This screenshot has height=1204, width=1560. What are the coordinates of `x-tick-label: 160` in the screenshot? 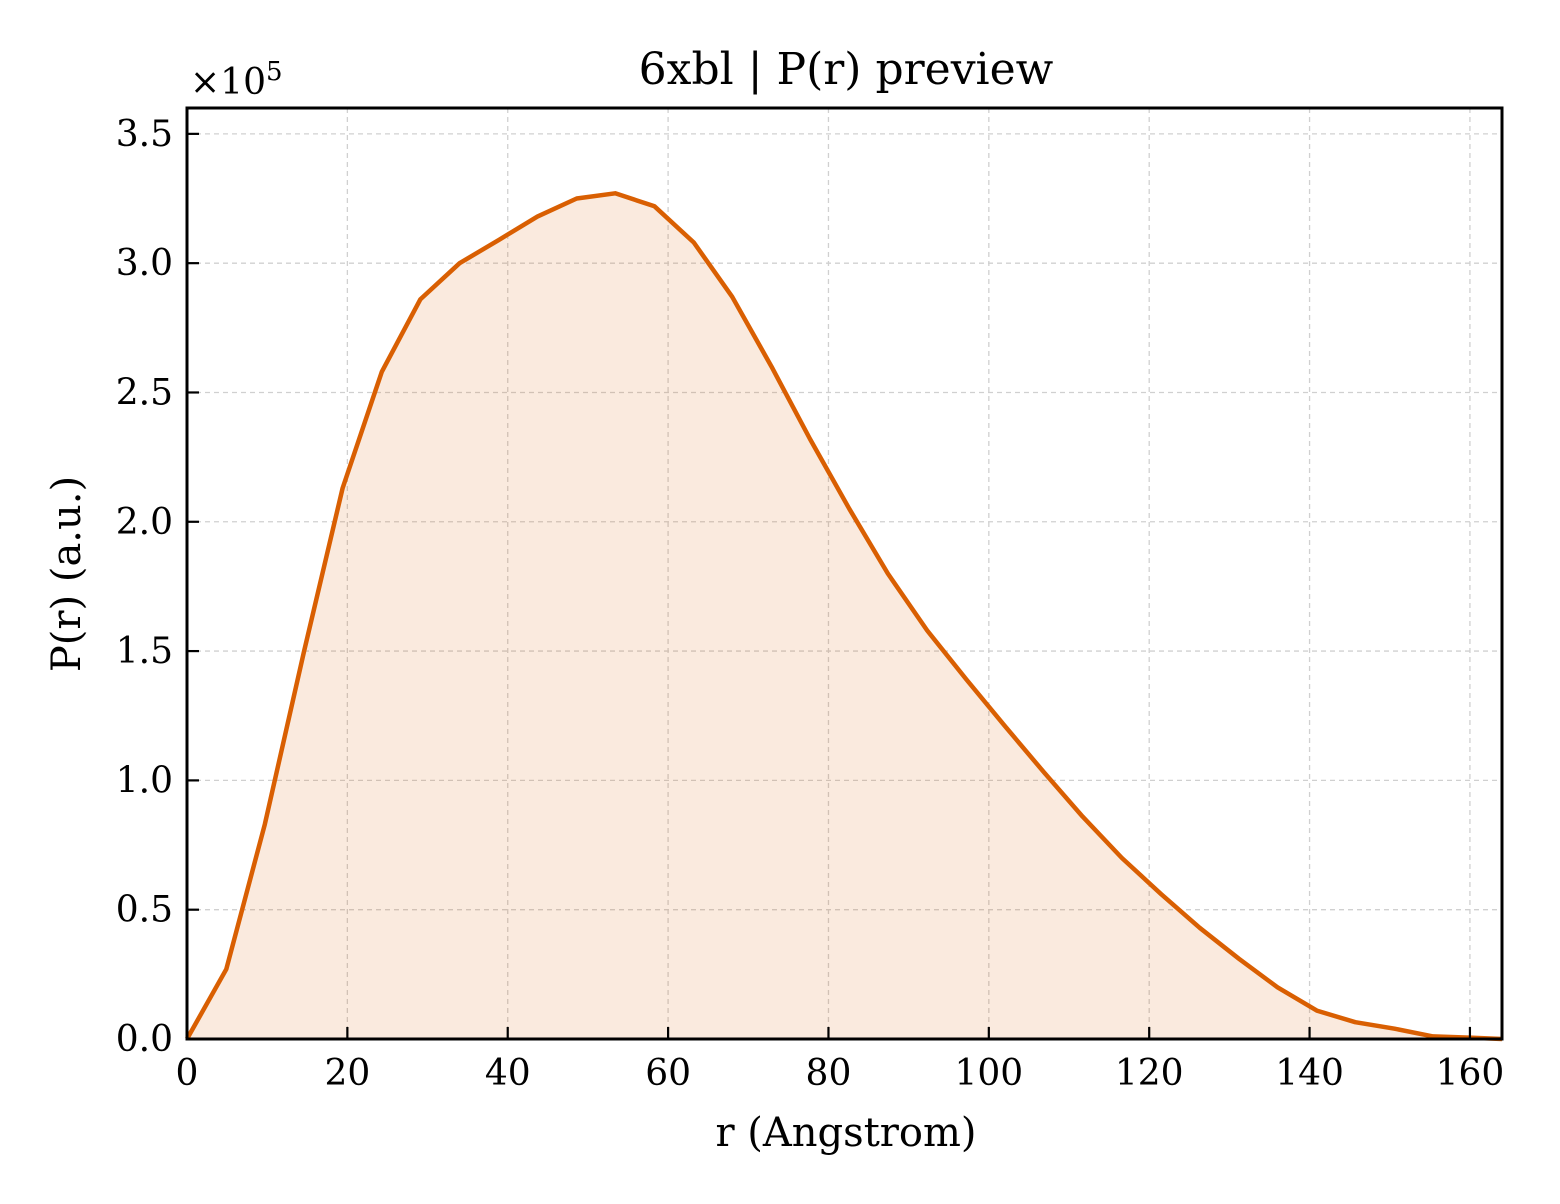 It's located at (1470, 1073).